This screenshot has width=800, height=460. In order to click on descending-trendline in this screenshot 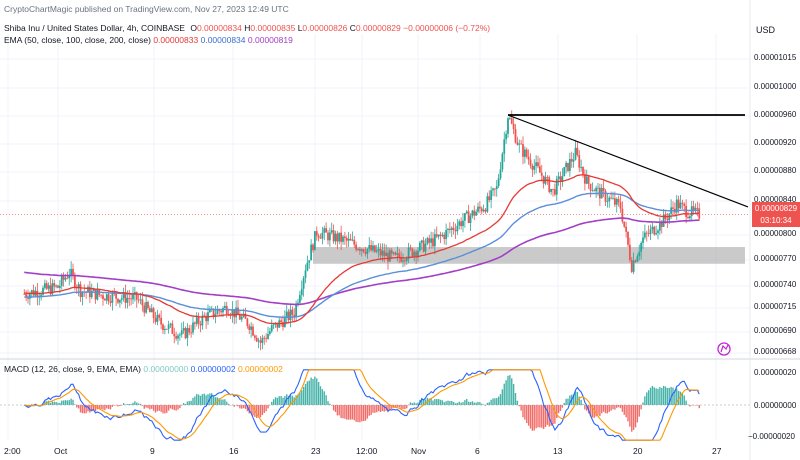, I will do `click(628, 161)`.